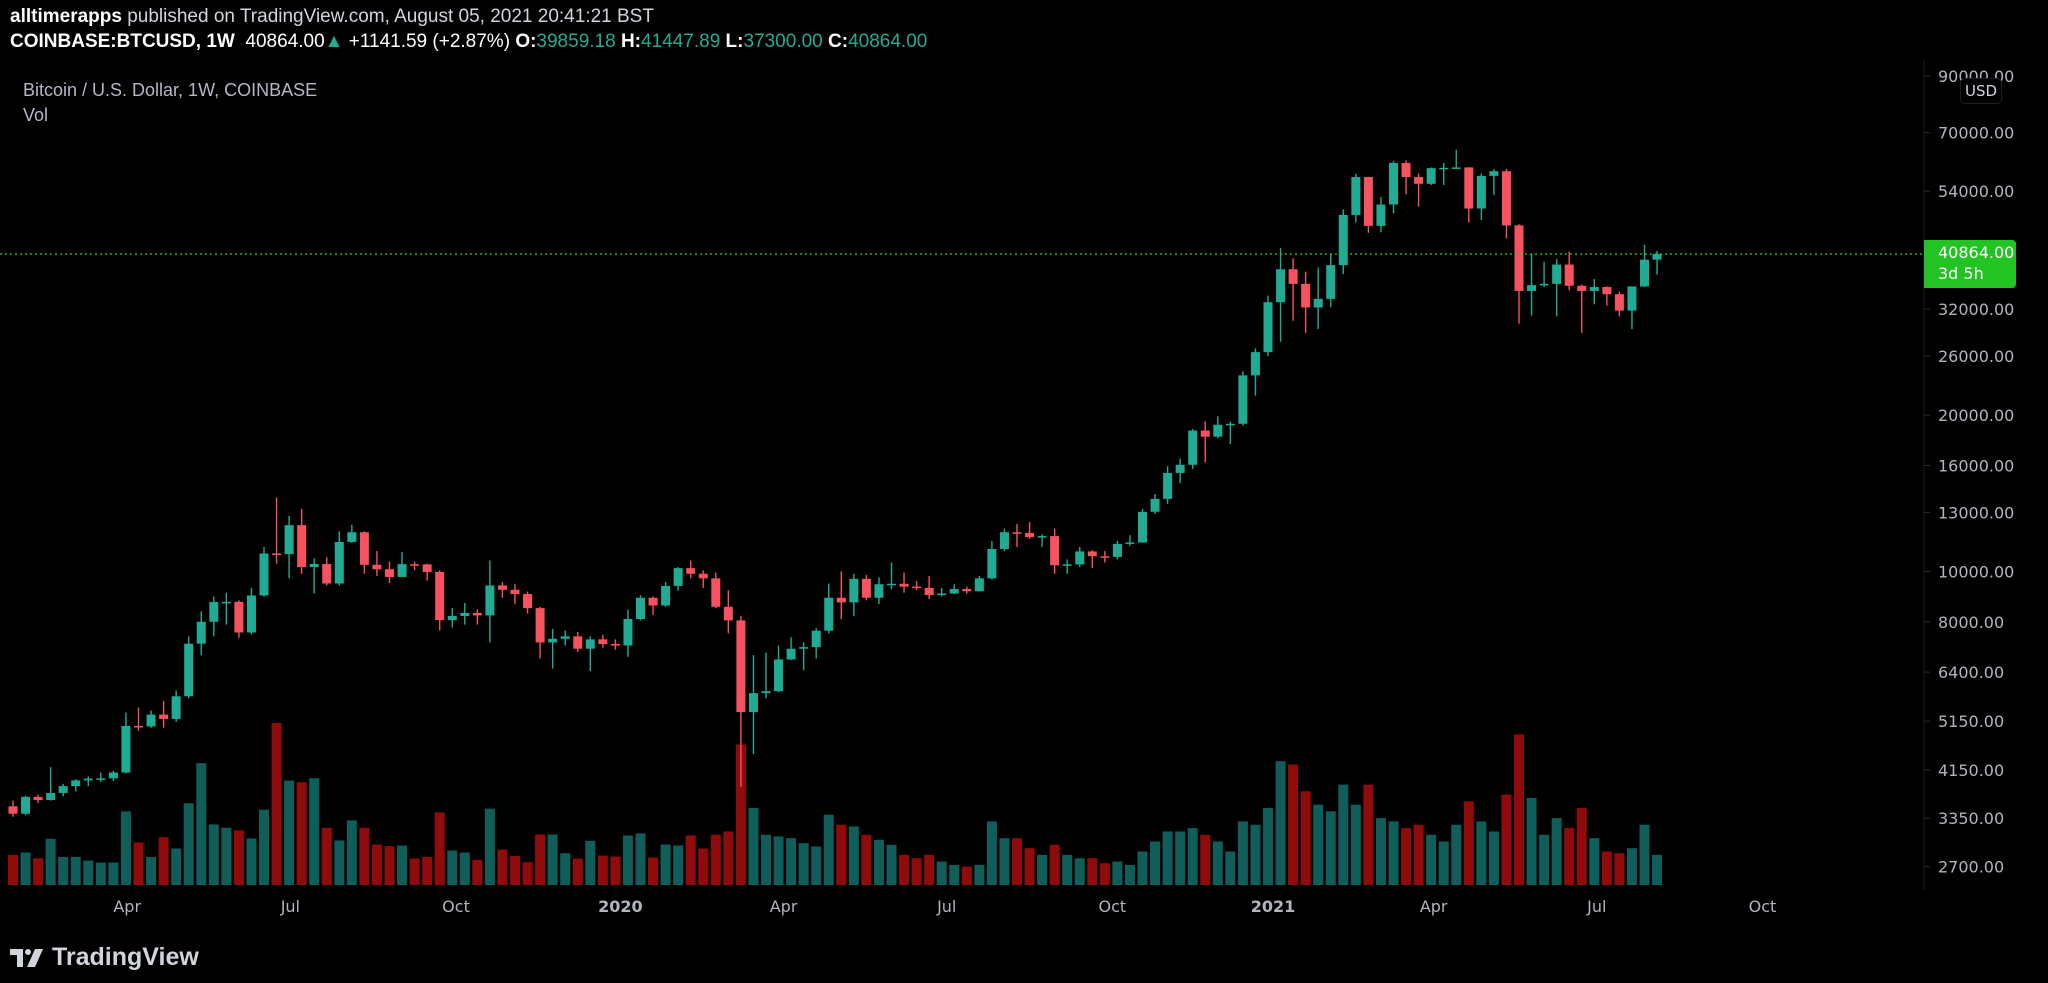 The width and height of the screenshot is (2048, 983). What do you see at coordinates (944, 906) in the screenshot?
I see `time-axis: Apr Jul Oct 2020 Apr Jul Oct 2021 Apr Jul Oct` at bounding box center [944, 906].